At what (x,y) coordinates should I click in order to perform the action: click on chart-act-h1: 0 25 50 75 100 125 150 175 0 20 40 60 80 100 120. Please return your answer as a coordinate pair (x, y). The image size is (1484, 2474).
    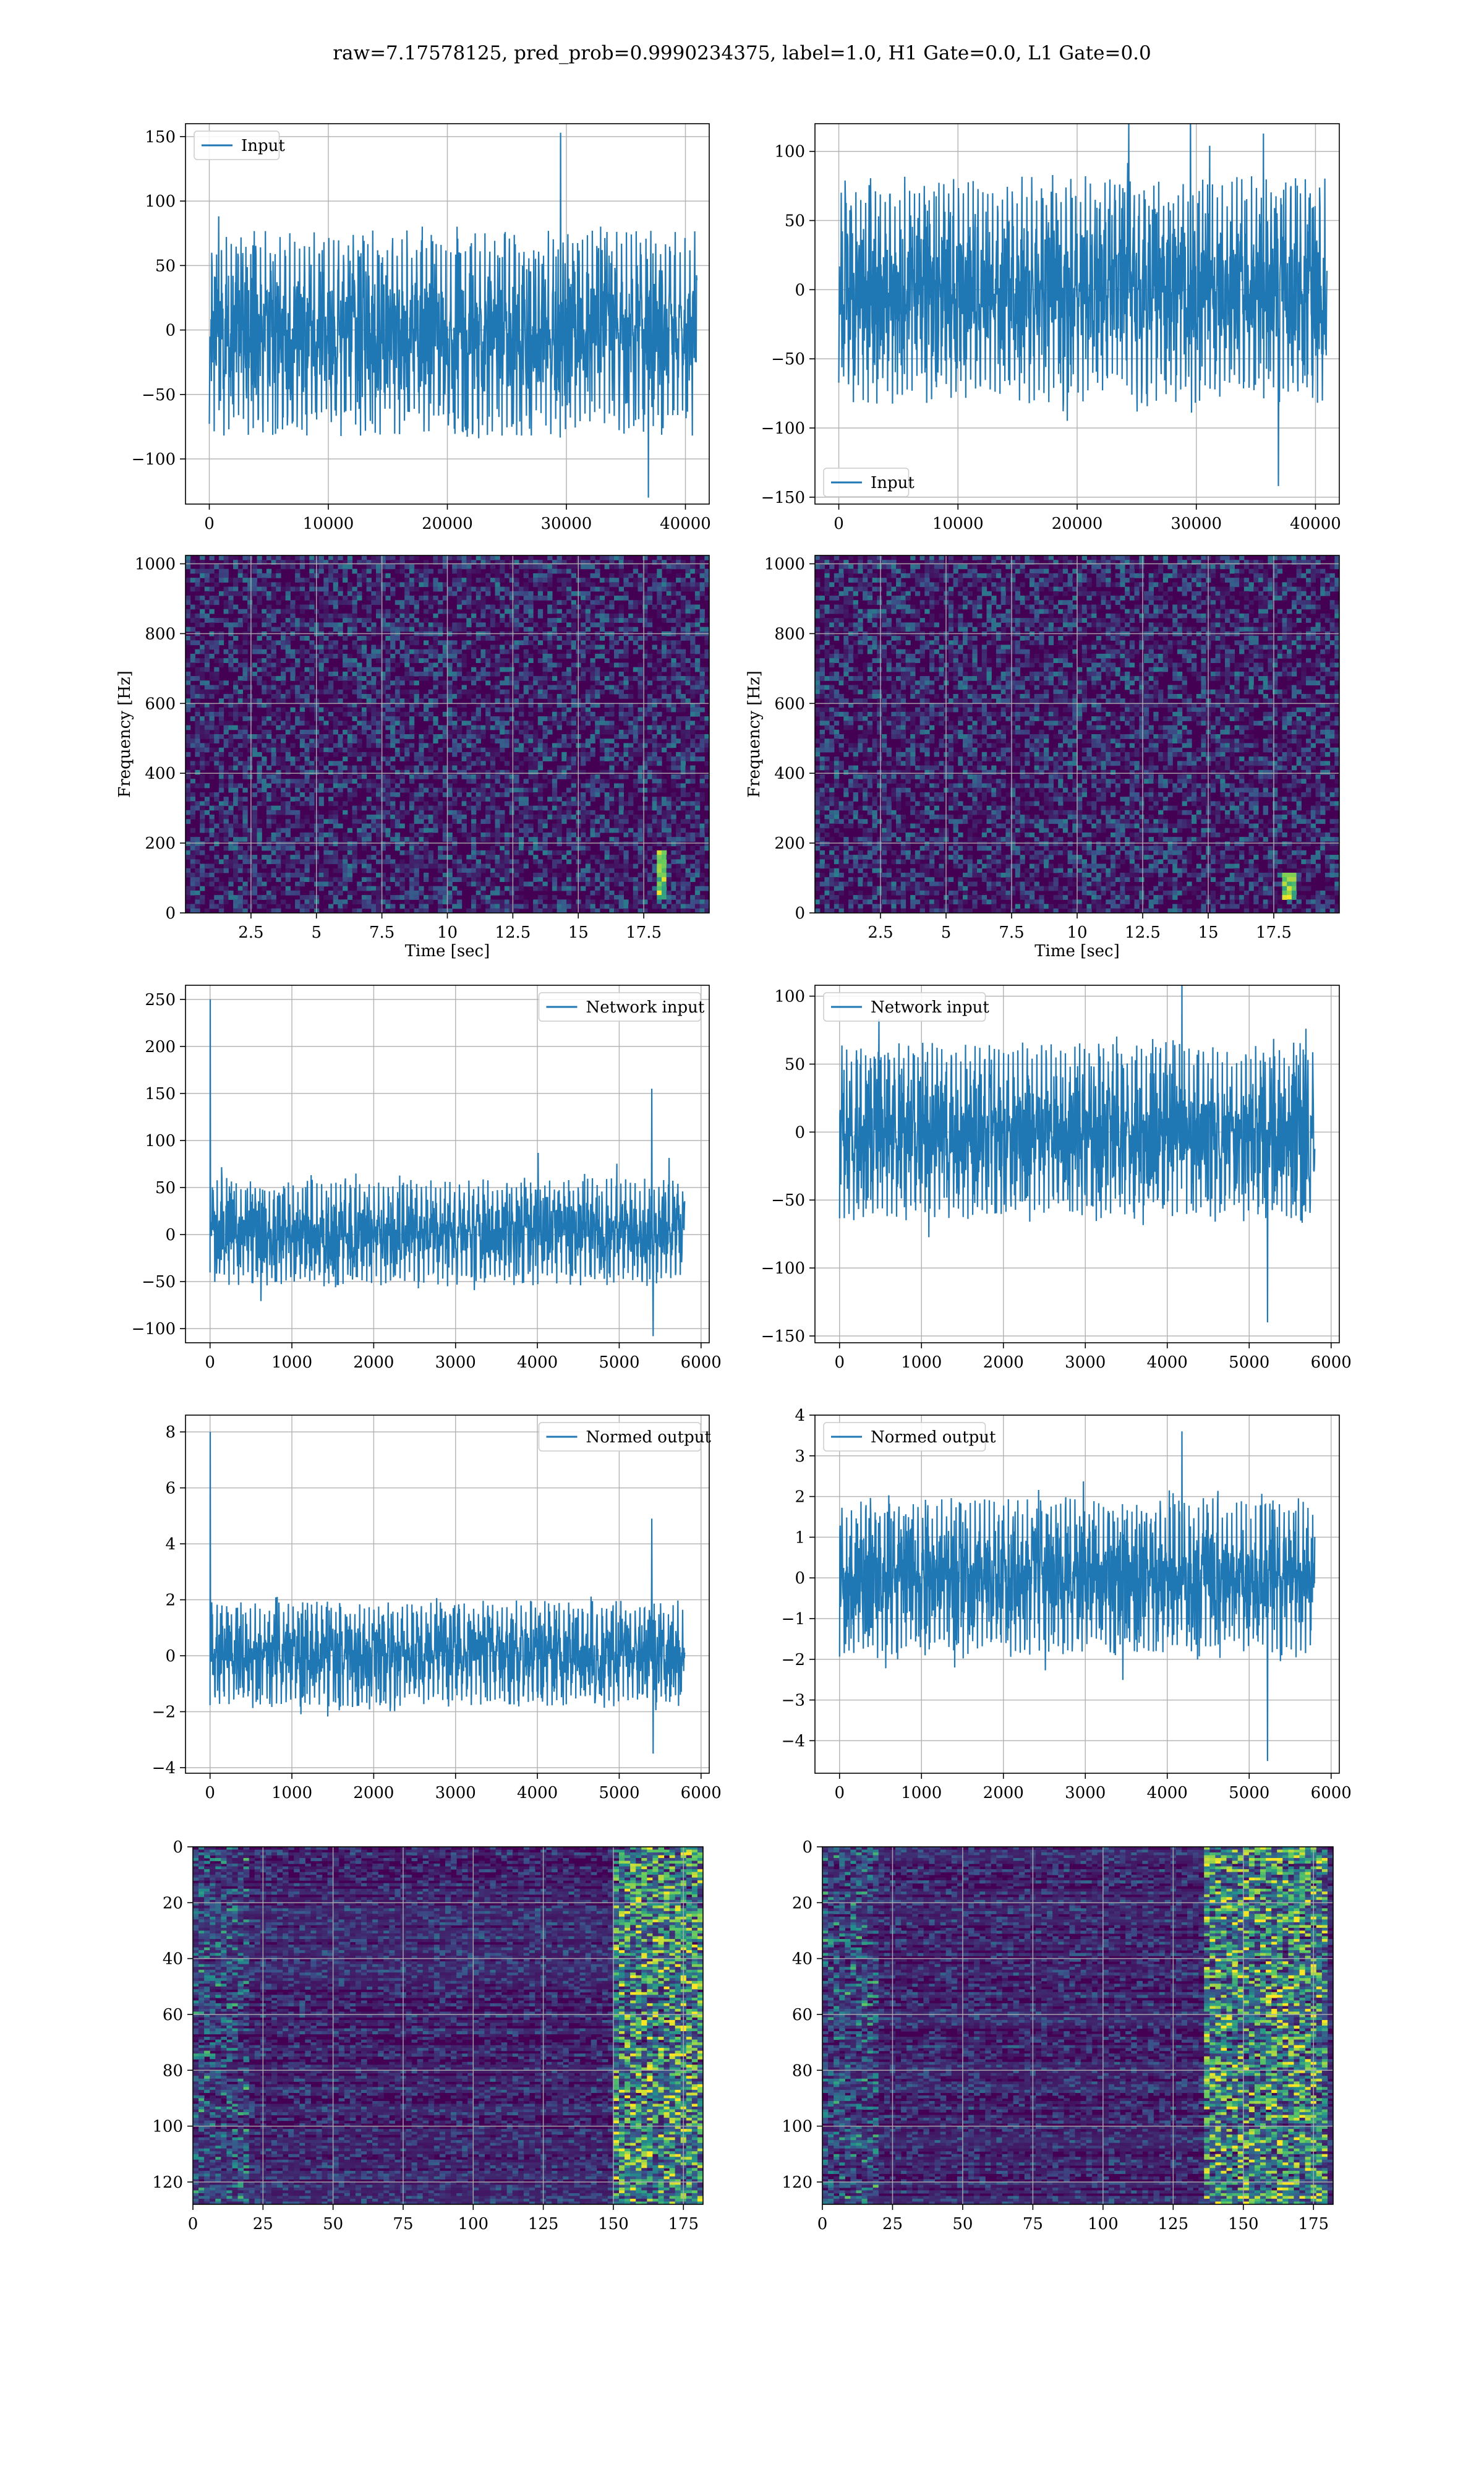
    Looking at the image, I should click on (428, 2036).